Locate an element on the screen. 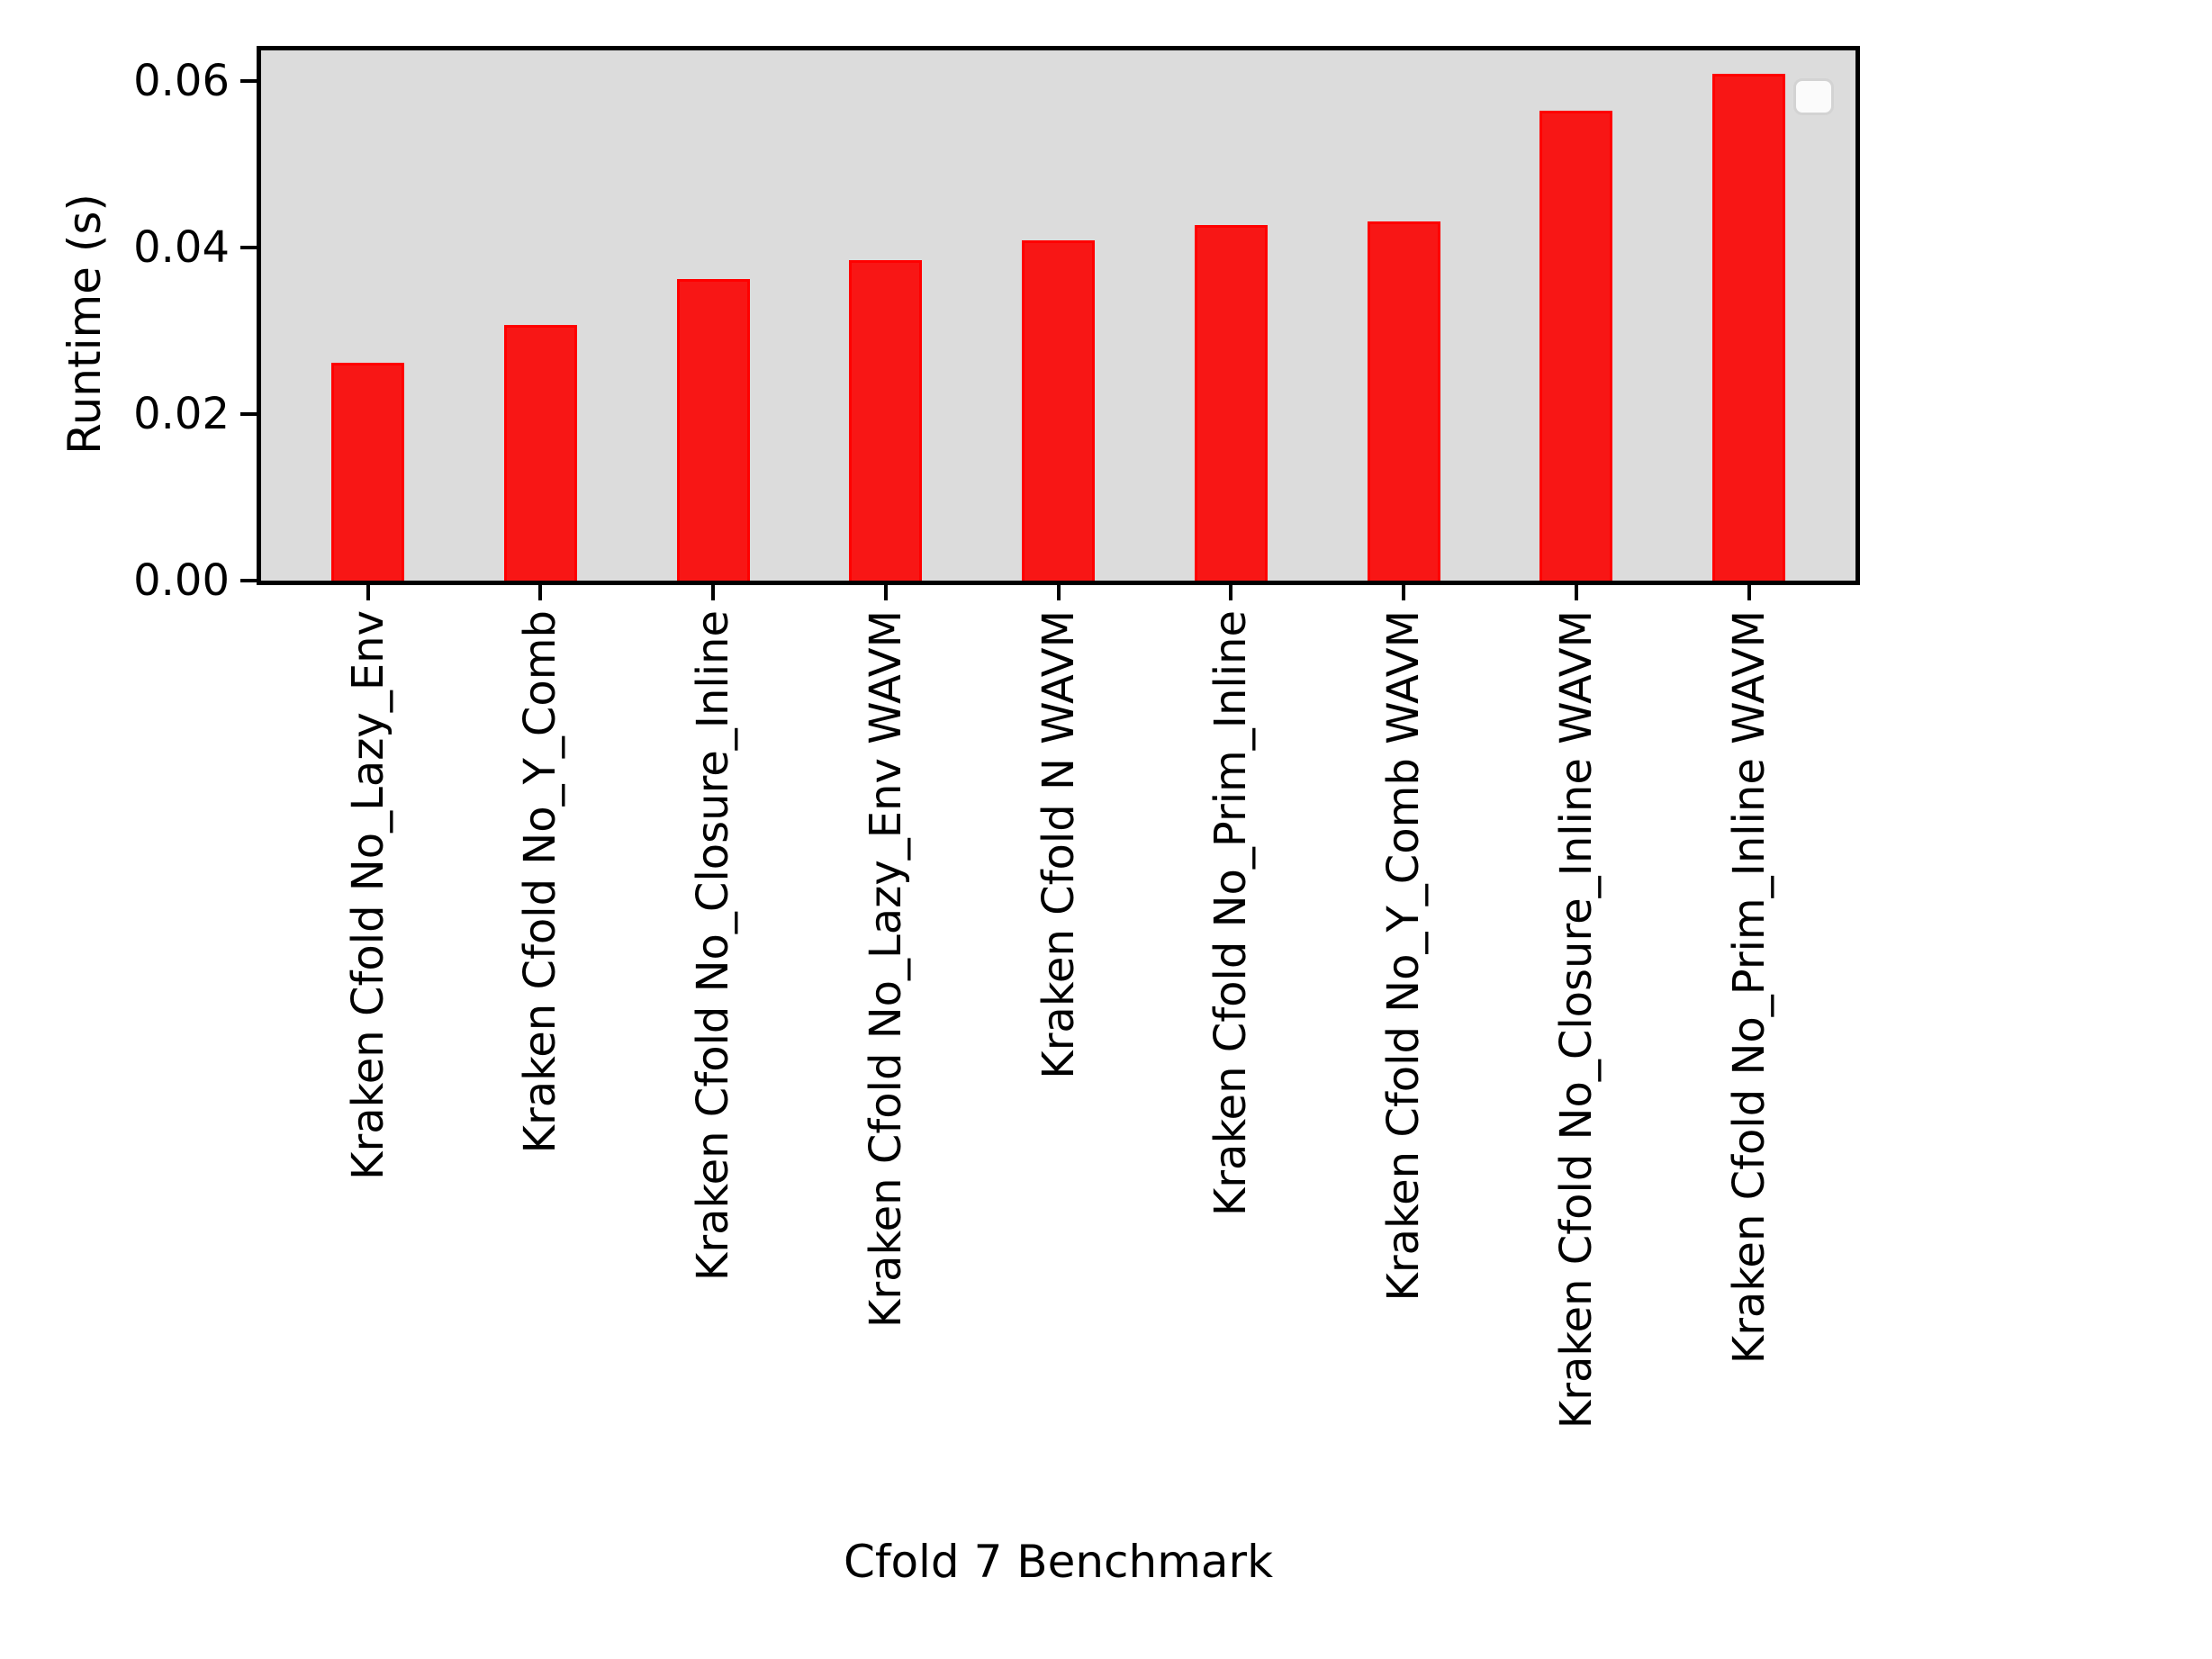 The image size is (2212, 1659). y-tick-label-0: 0.00 is located at coordinates (181, 580).